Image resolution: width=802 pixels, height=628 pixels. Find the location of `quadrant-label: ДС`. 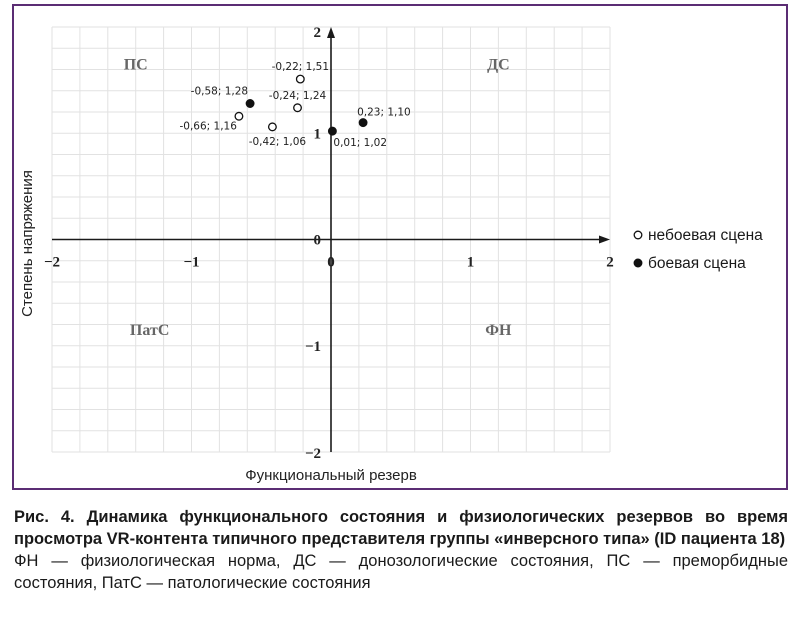

quadrant-label: ДС is located at coordinates (498, 65).